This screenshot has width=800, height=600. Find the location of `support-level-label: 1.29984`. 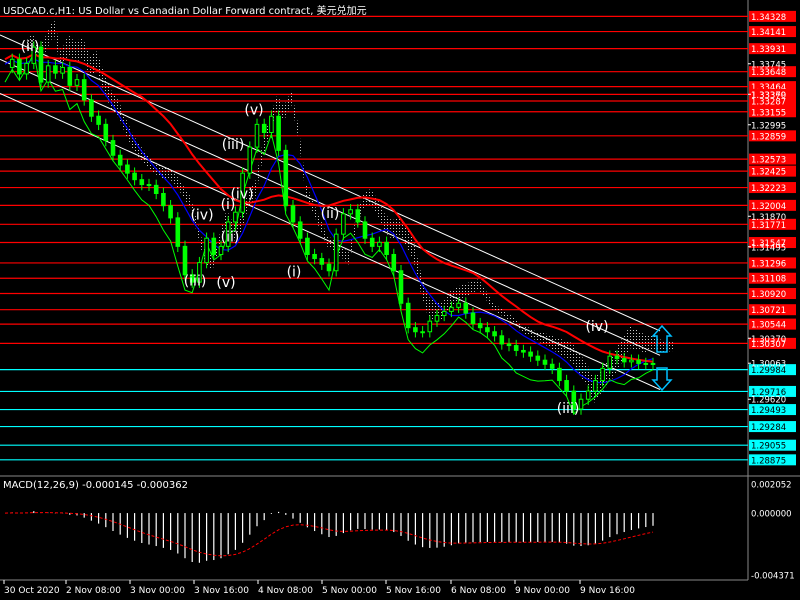

support-level-label: 1.29984 is located at coordinates (768, 371).